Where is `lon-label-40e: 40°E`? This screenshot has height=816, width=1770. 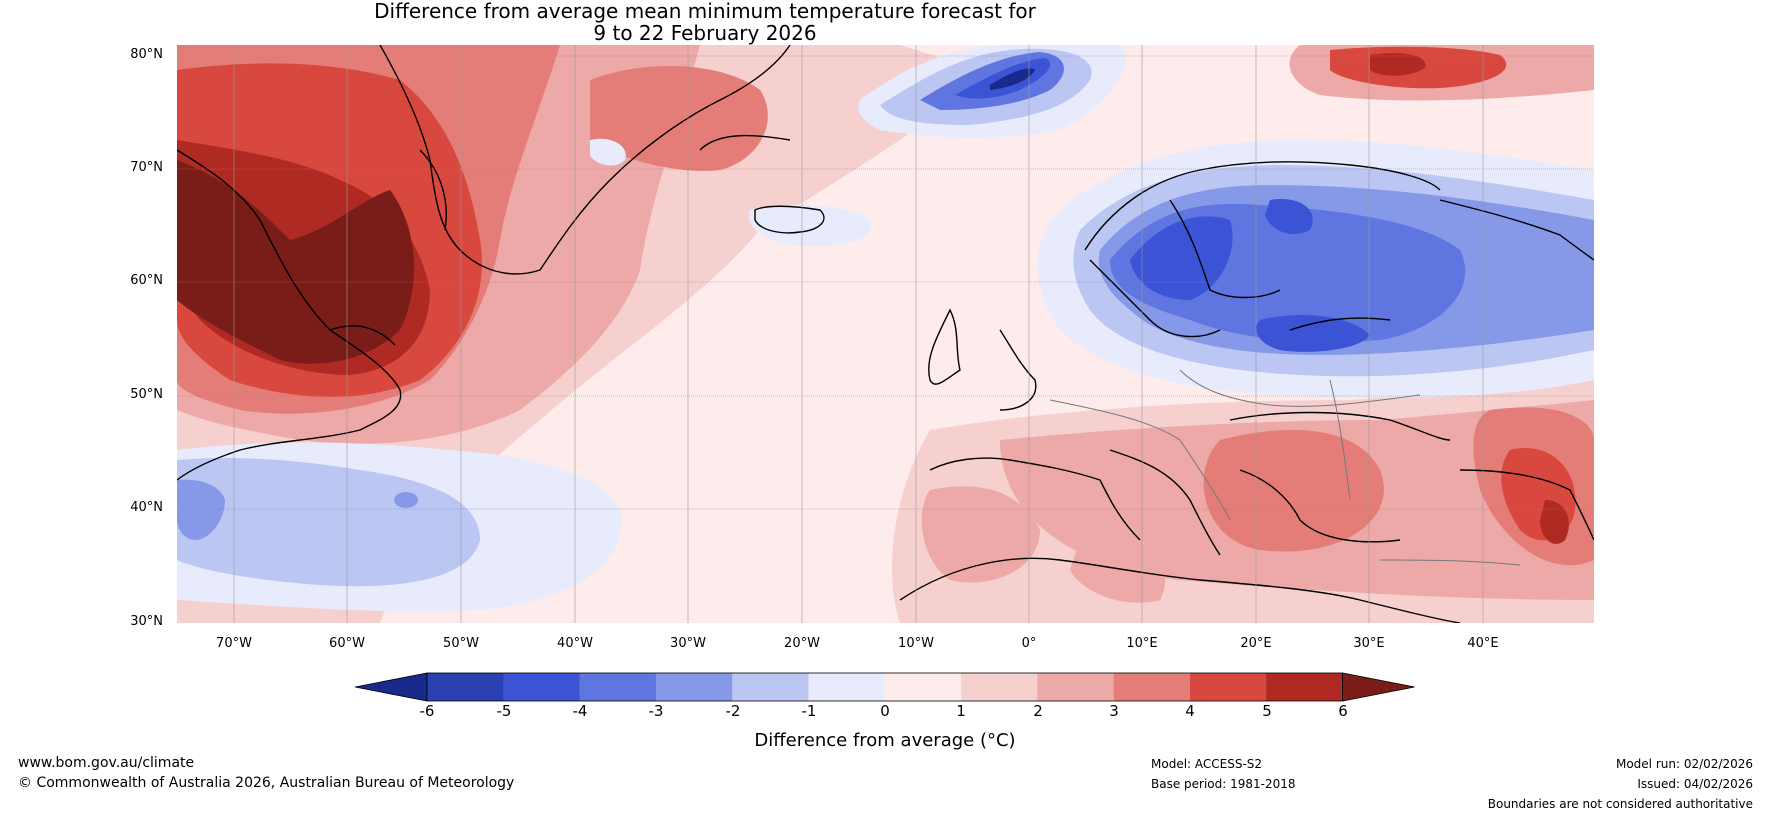 lon-label-40e: 40°E is located at coordinates (1483, 643).